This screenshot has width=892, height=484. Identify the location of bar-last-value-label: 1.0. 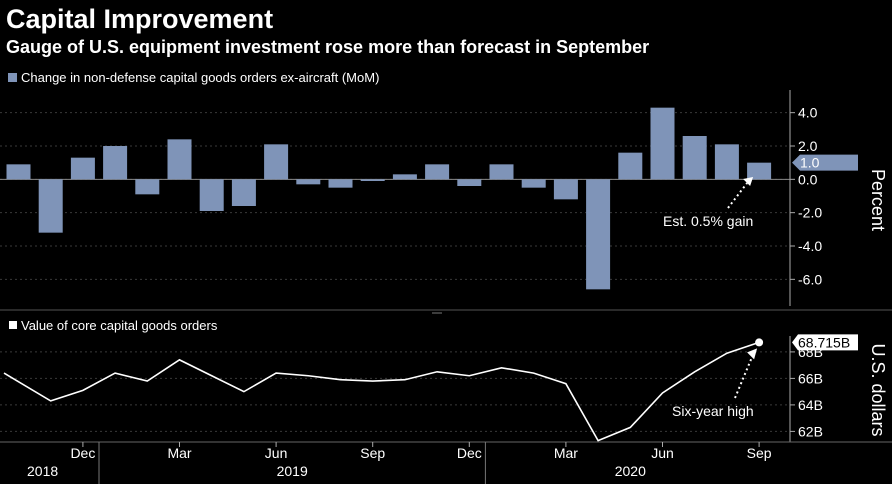
(810, 163).